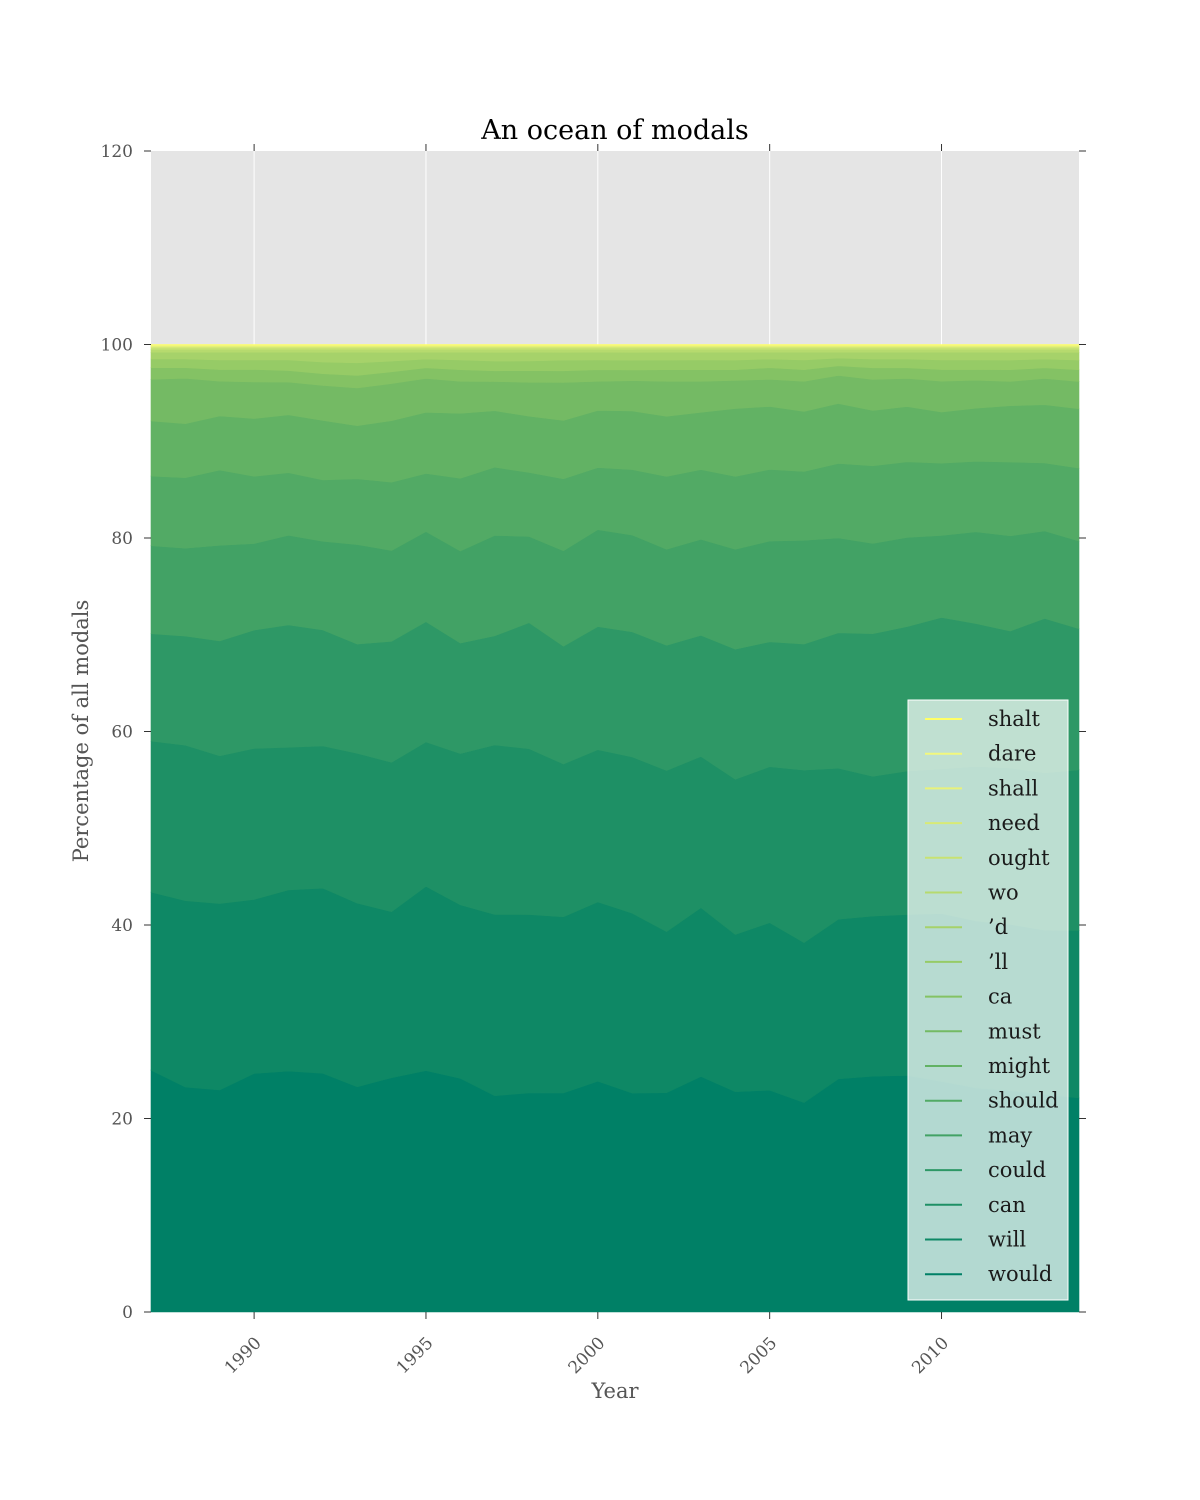  What do you see at coordinates (1019, 1066) in the screenshot?
I see `legend-label: might` at bounding box center [1019, 1066].